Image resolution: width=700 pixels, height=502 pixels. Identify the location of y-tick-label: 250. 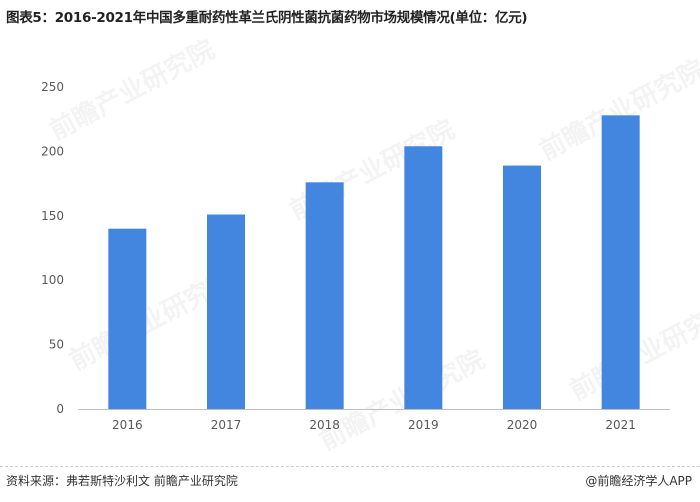
(52, 87).